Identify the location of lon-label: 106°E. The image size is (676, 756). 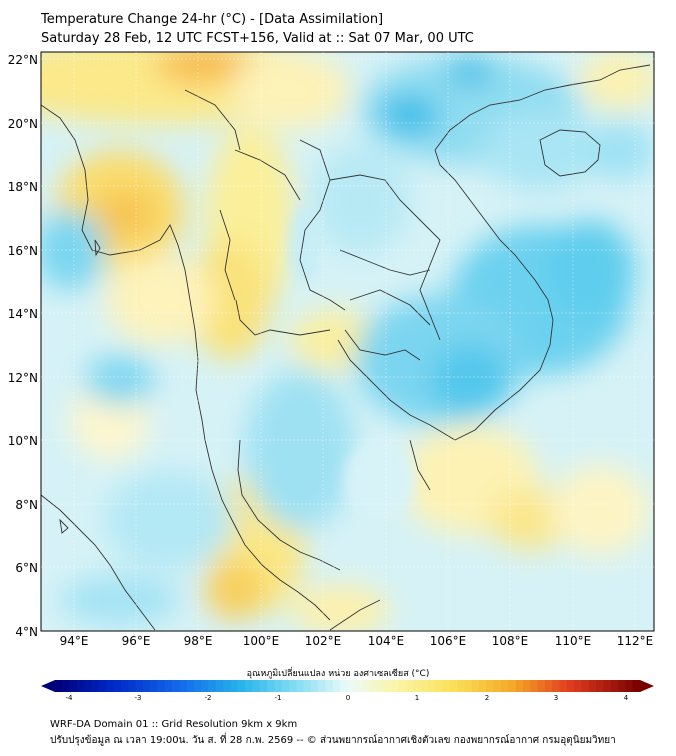
(448, 641).